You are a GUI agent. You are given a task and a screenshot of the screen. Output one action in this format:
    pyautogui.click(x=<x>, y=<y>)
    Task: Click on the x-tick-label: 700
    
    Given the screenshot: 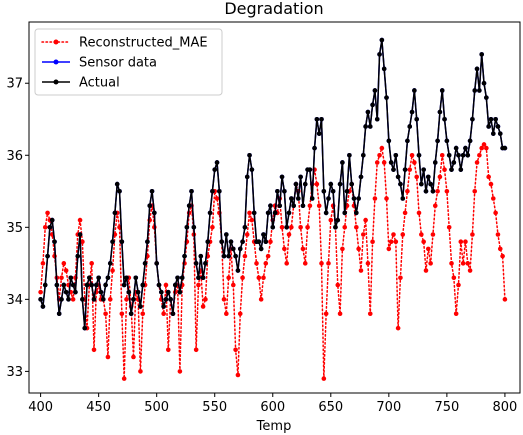 What is the action you would take?
    pyautogui.click(x=388, y=407)
    